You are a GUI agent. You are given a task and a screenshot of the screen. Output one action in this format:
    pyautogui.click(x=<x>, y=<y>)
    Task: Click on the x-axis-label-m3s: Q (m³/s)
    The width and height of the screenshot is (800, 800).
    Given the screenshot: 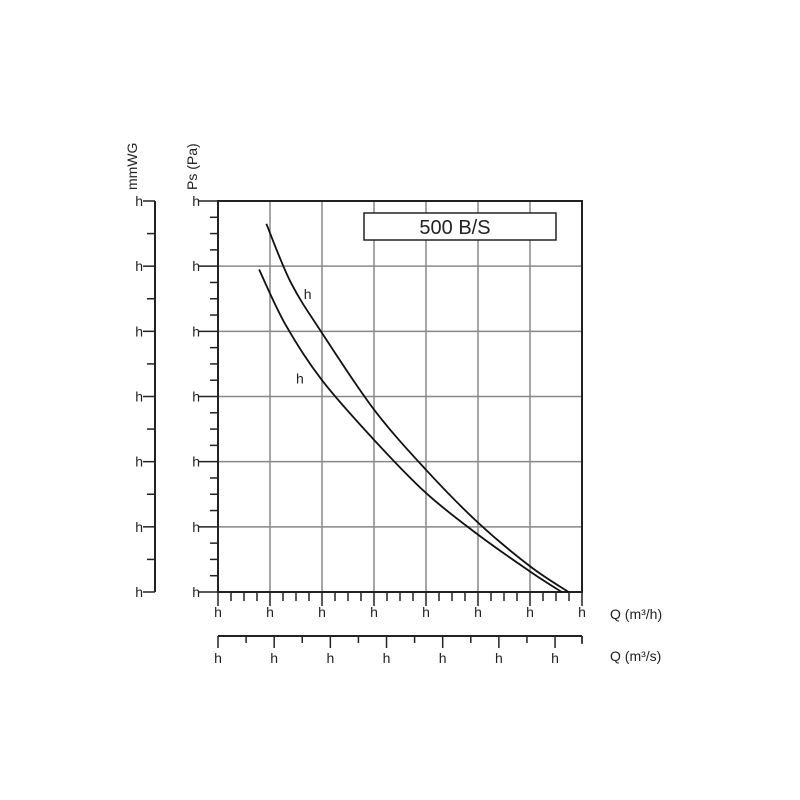 What is the action you would take?
    pyautogui.click(x=635, y=656)
    